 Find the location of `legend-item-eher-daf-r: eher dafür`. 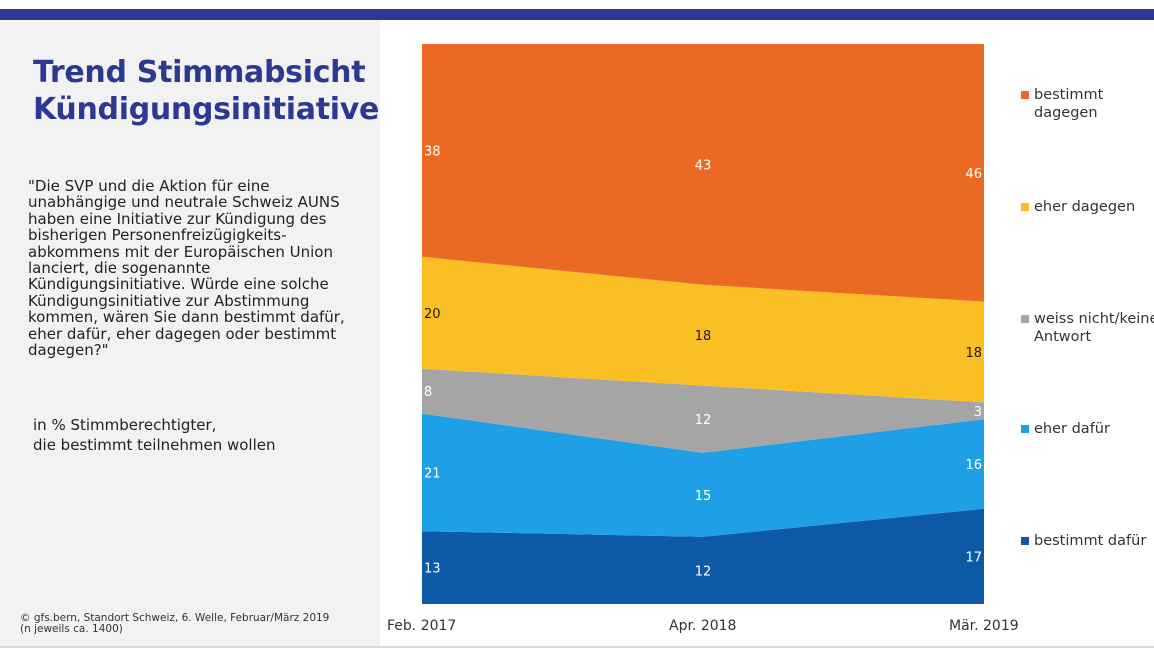

legend-item-eher-daf-r: eher dafür is located at coordinates (1087, 429).